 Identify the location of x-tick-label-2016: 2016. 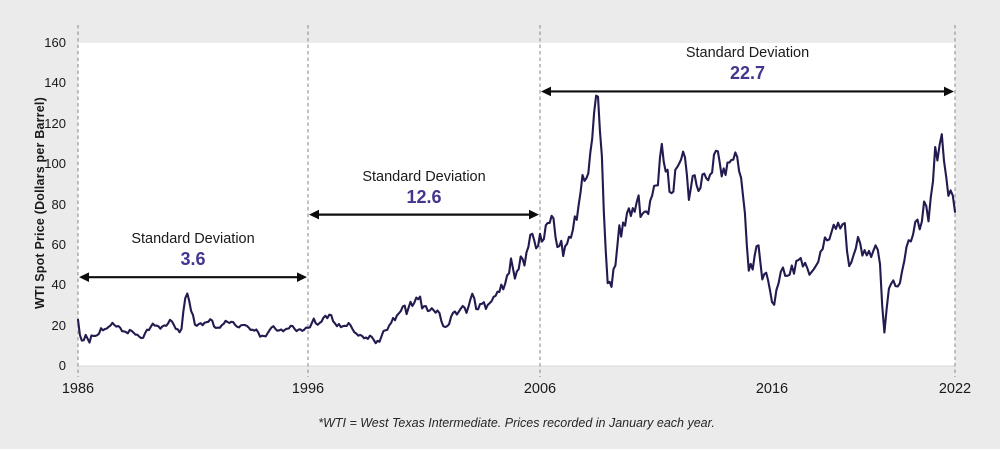
(772, 389).